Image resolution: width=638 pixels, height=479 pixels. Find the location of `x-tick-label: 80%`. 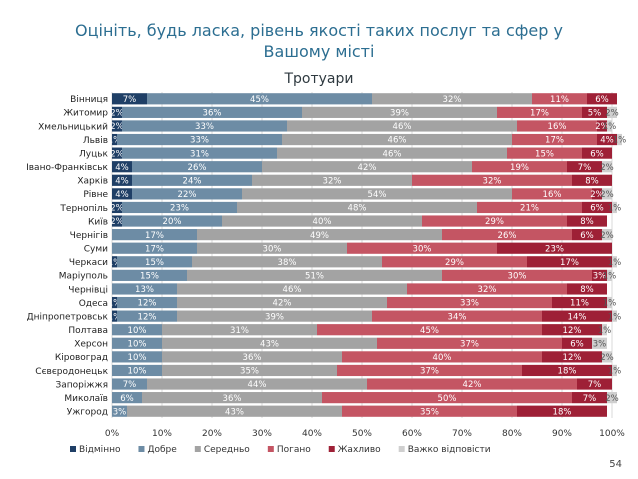

x-tick-label: 80% is located at coordinates (512, 434).